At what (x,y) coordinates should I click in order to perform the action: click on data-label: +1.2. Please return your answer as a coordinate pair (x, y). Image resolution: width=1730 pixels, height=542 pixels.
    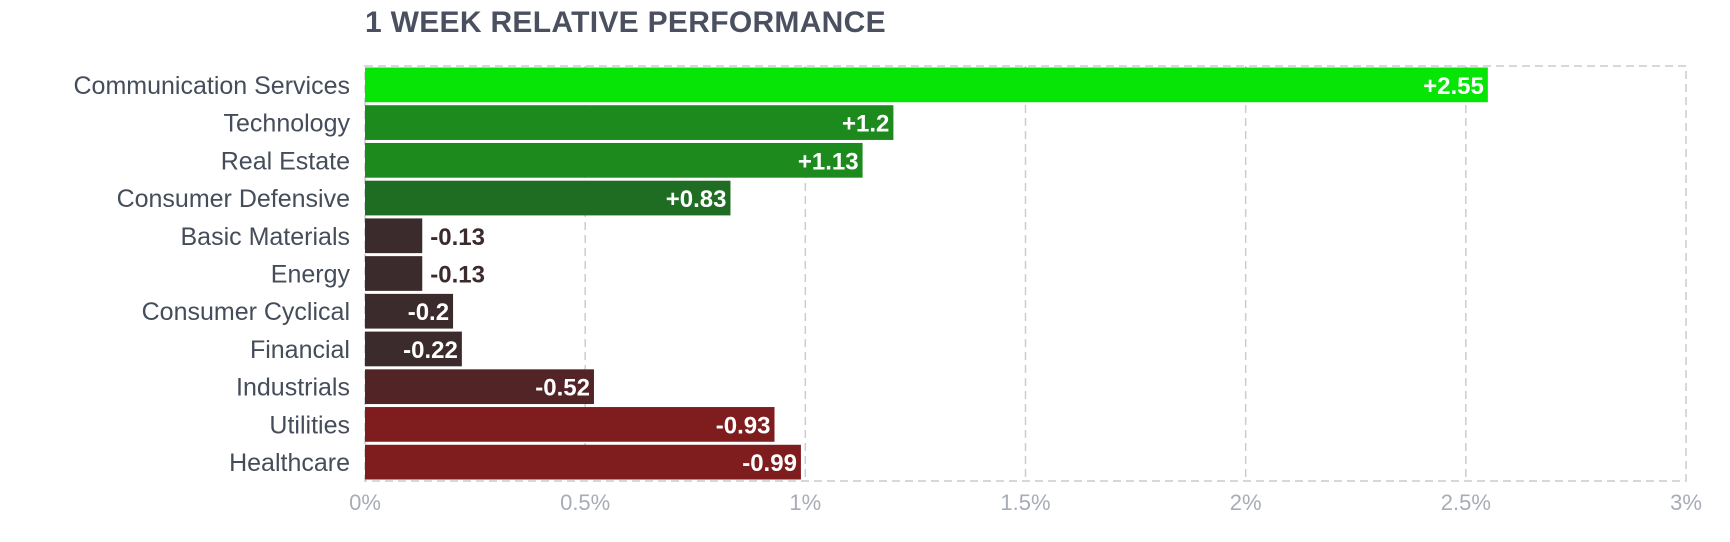
    Looking at the image, I should click on (865, 124).